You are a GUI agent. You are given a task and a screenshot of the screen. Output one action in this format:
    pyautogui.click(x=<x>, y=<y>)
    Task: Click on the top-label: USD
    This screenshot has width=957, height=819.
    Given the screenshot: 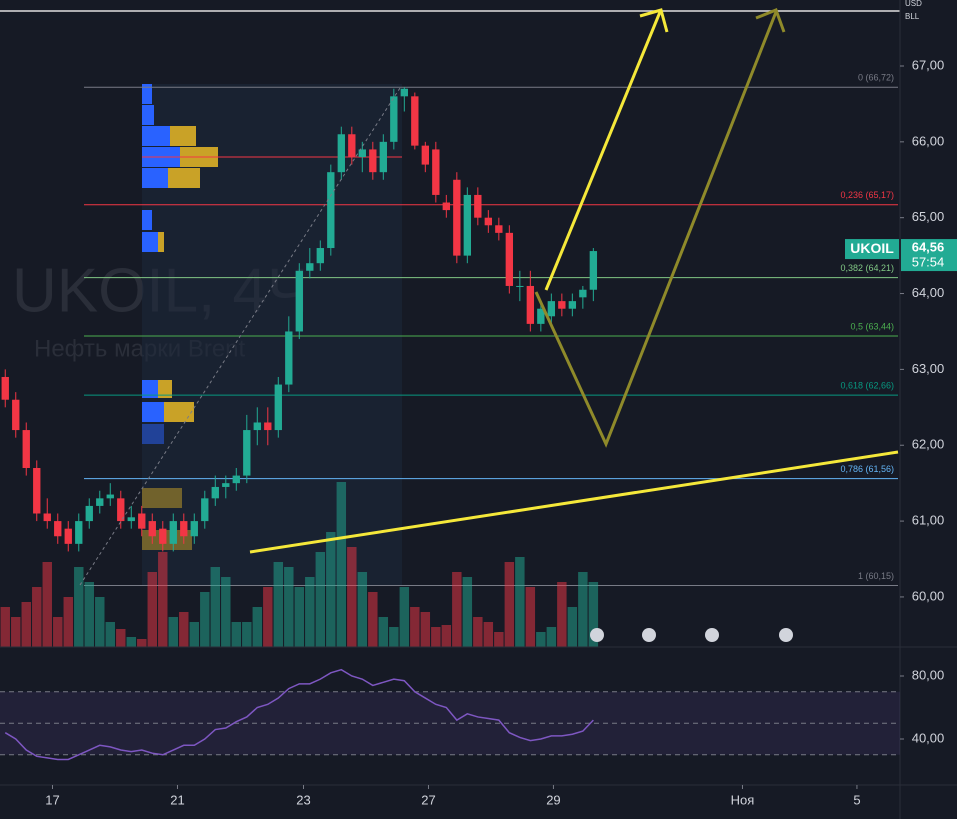 What is the action you would take?
    pyautogui.click(x=913, y=4)
    